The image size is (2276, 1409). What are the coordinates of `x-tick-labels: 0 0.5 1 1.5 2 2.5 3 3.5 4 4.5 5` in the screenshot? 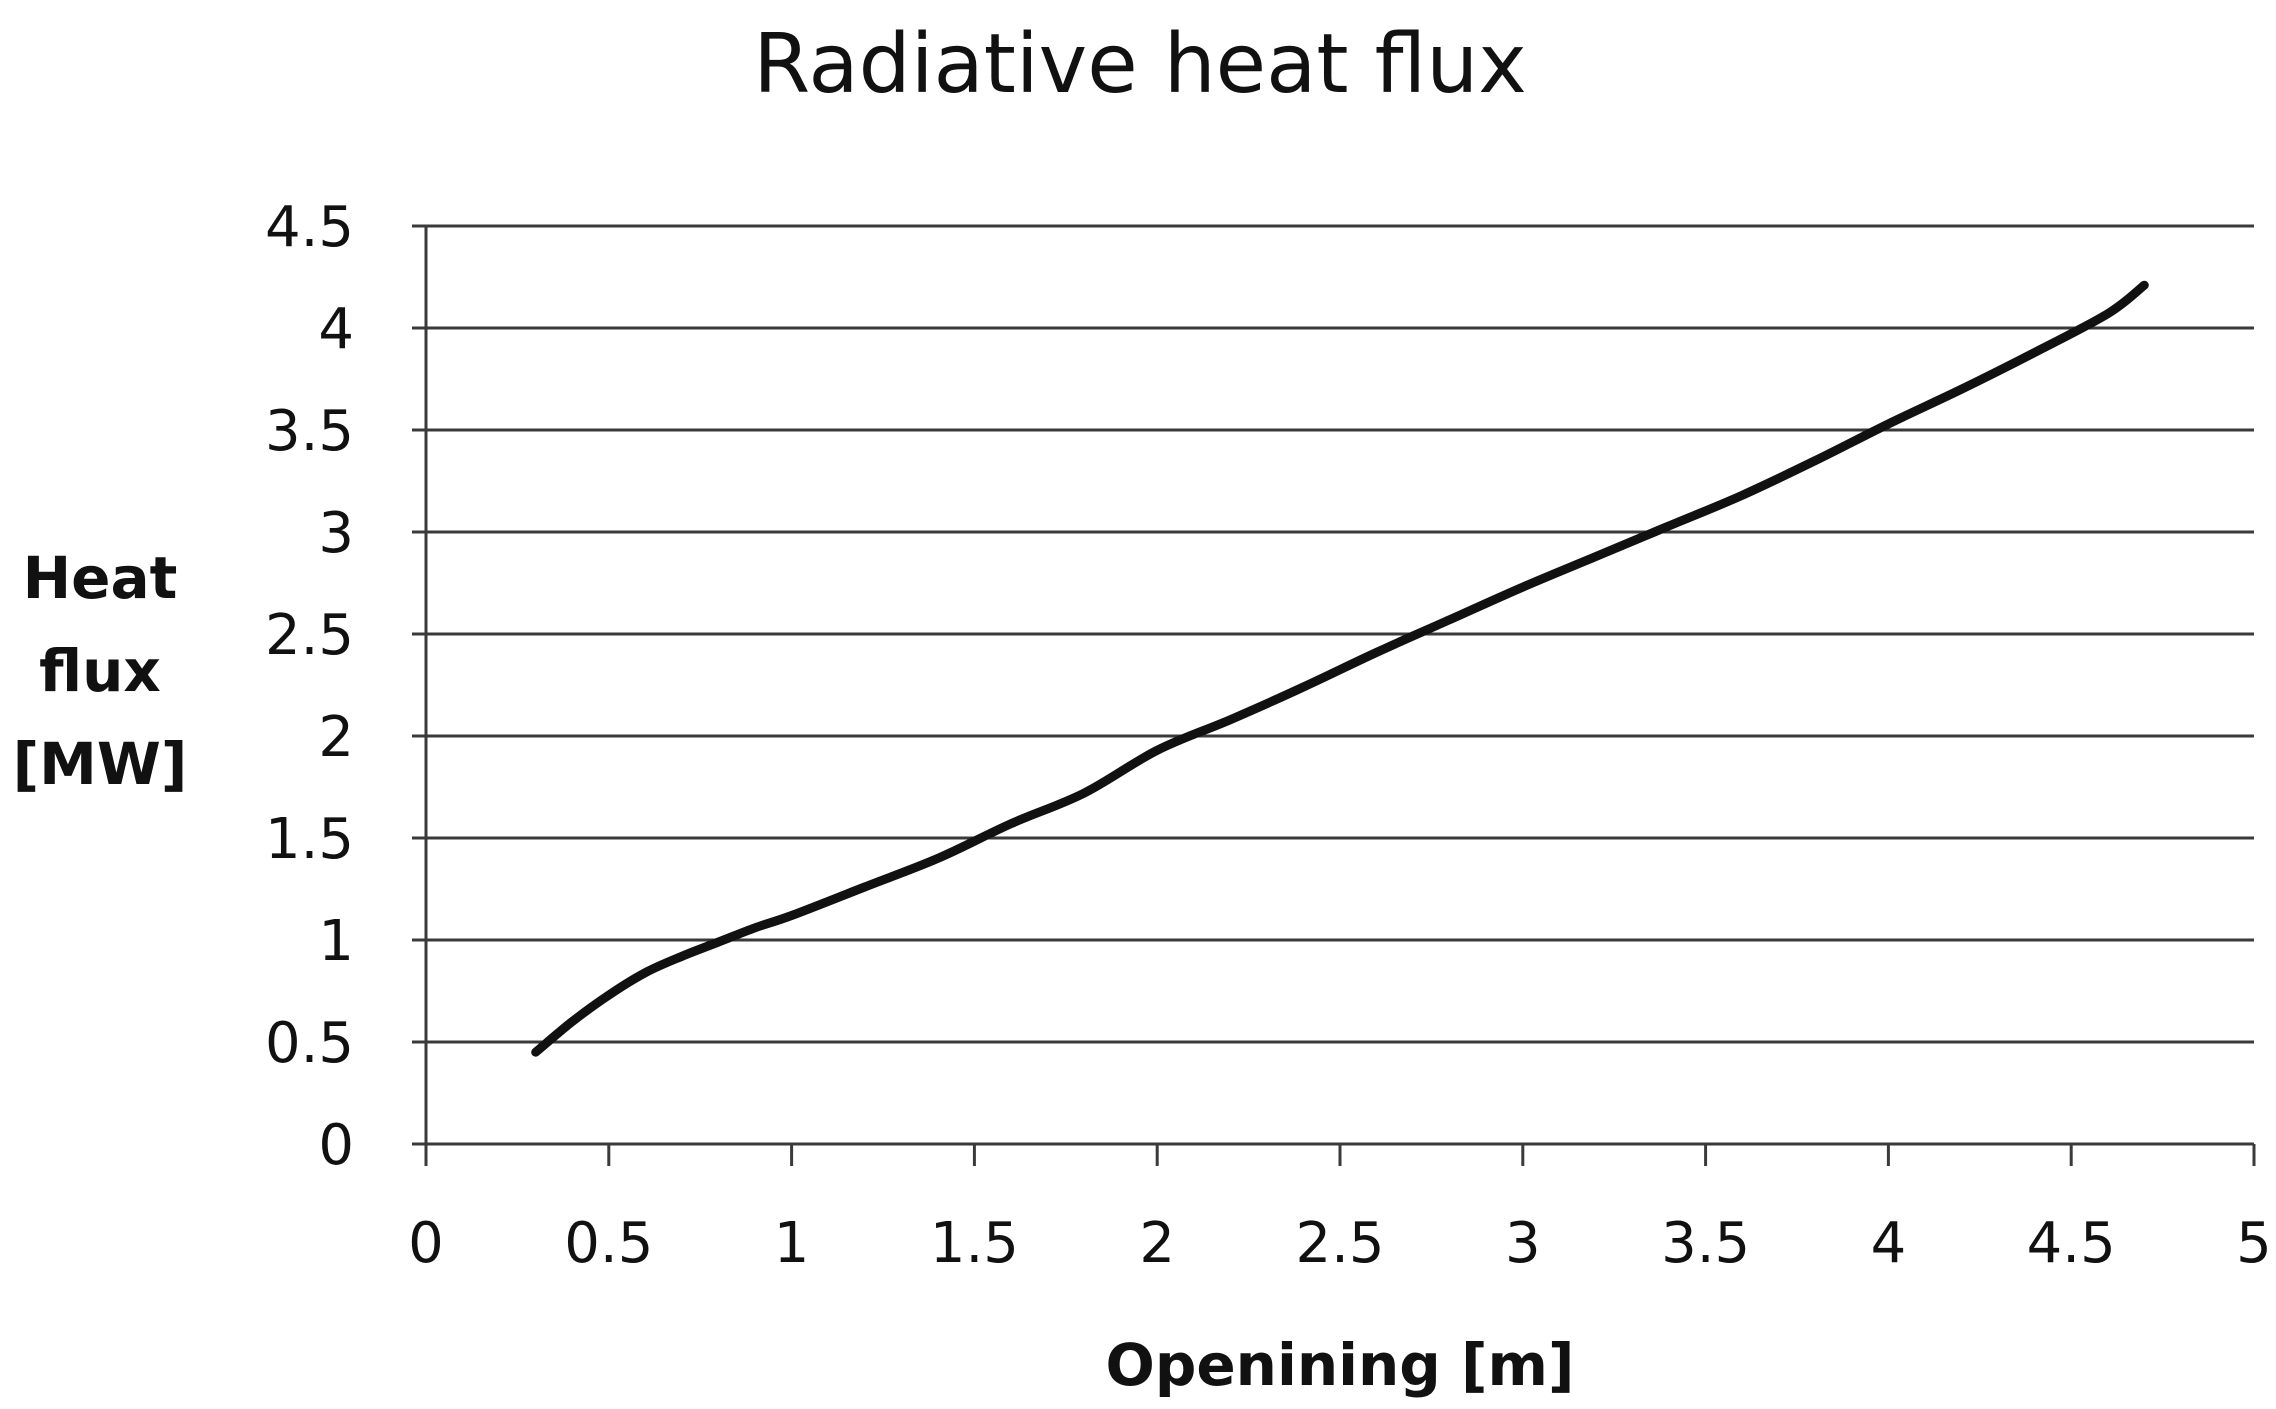 It's located at (1340, 1243).